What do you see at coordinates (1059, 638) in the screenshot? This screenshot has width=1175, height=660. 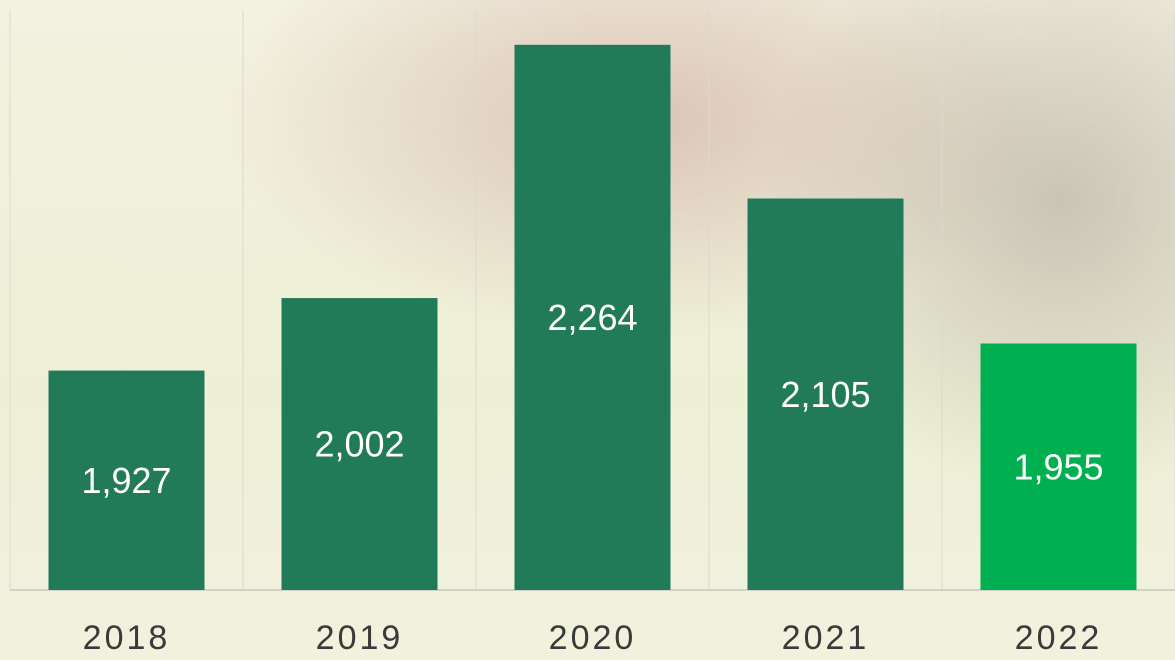 I see `x-tick-label: 2022` at bounding box center [1059, 638].